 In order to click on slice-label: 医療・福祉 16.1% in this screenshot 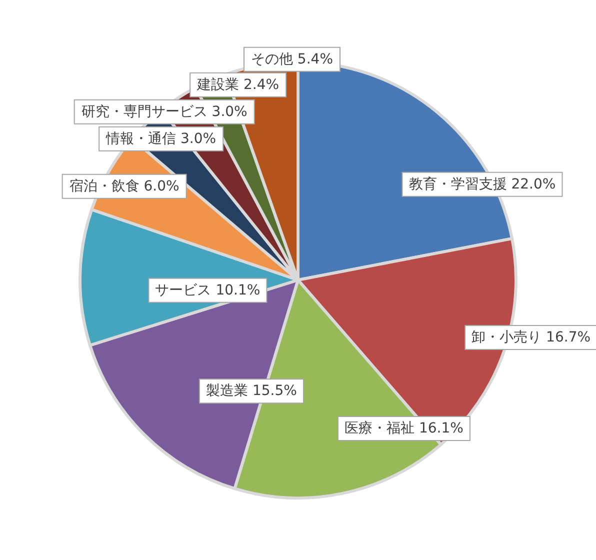, I will do `click(404, 428)`.